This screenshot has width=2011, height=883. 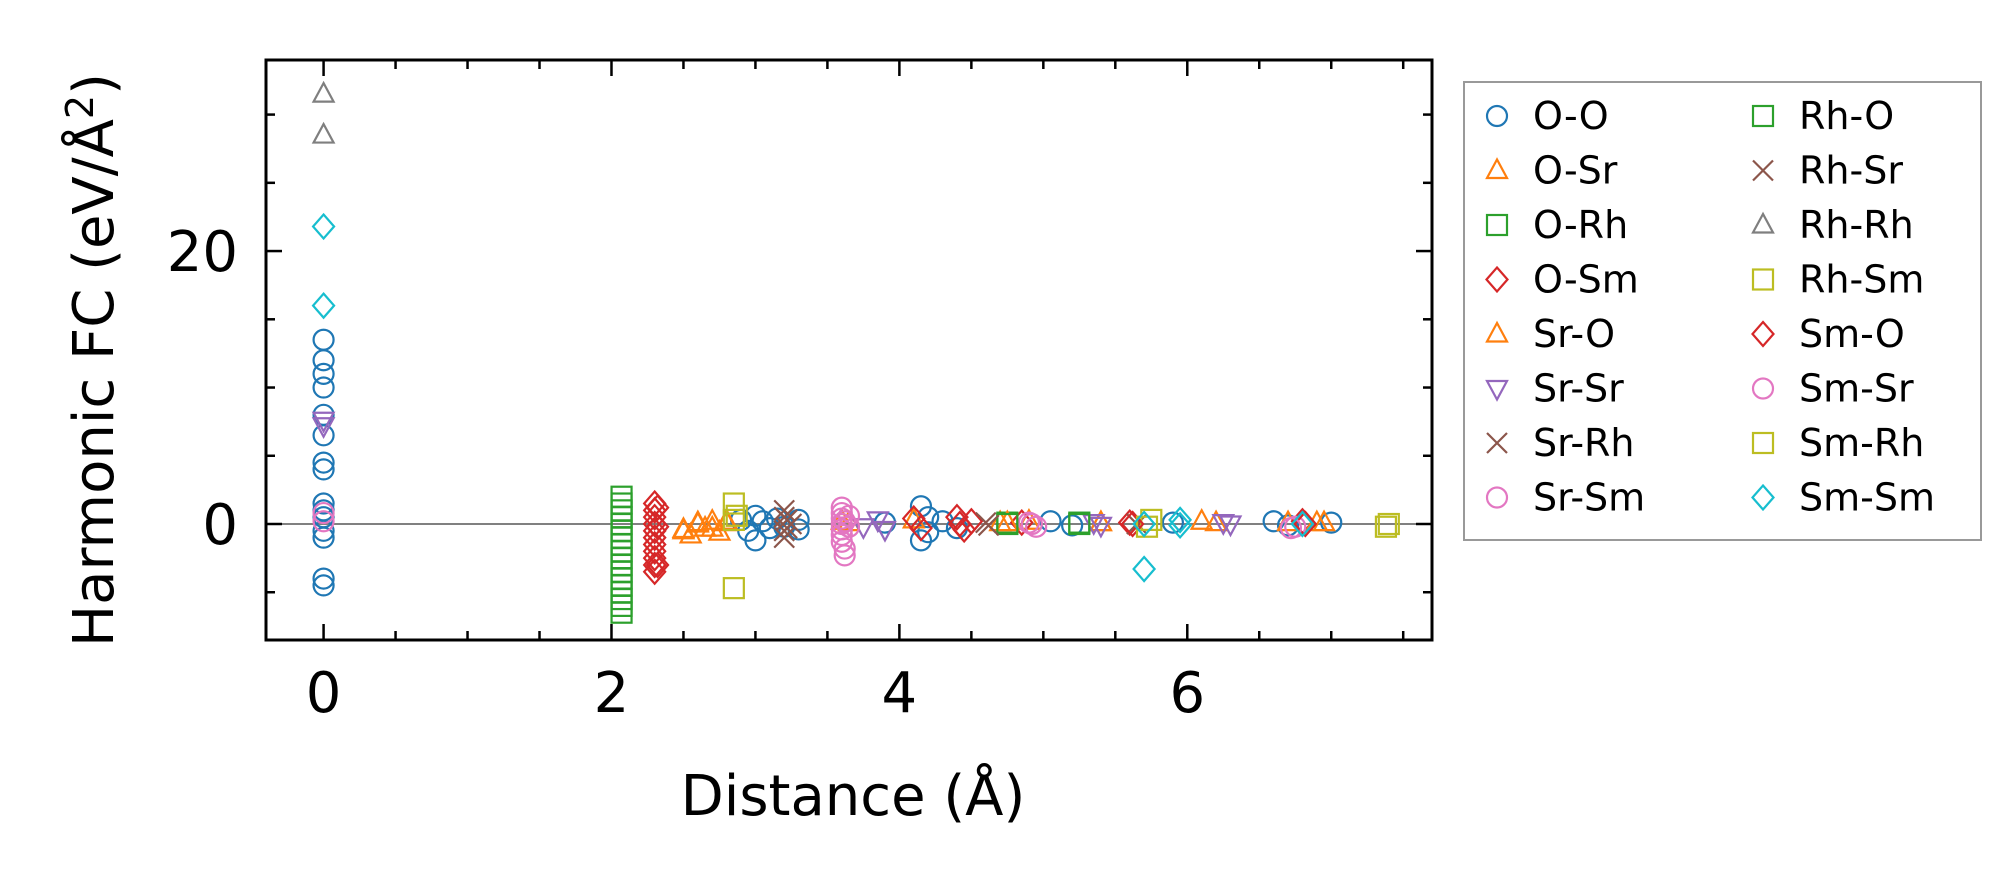 What do you see at coordinates (1586, 280) in the screenshot?
I see `legend-label: O-Sm` at bounding box center [1586, 280].